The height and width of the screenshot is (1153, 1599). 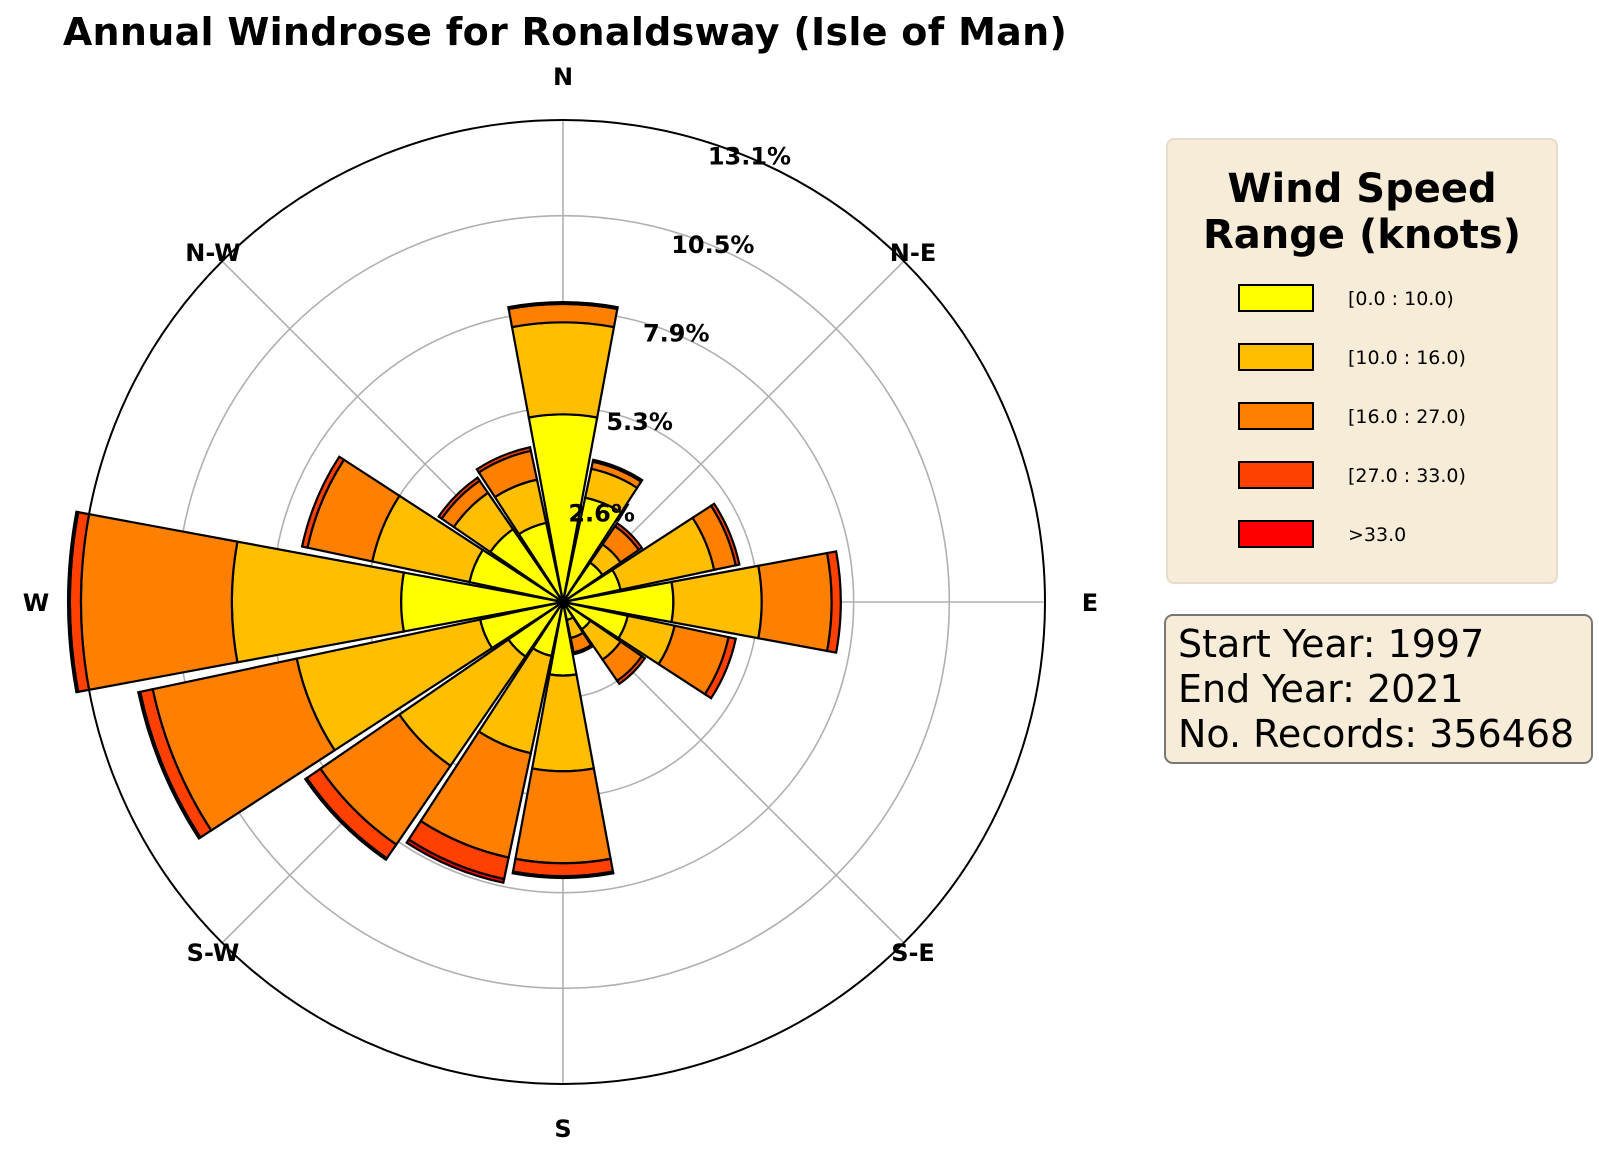 I want to click on radial-tick-label: 7.9%, so click(x=676, y=333).